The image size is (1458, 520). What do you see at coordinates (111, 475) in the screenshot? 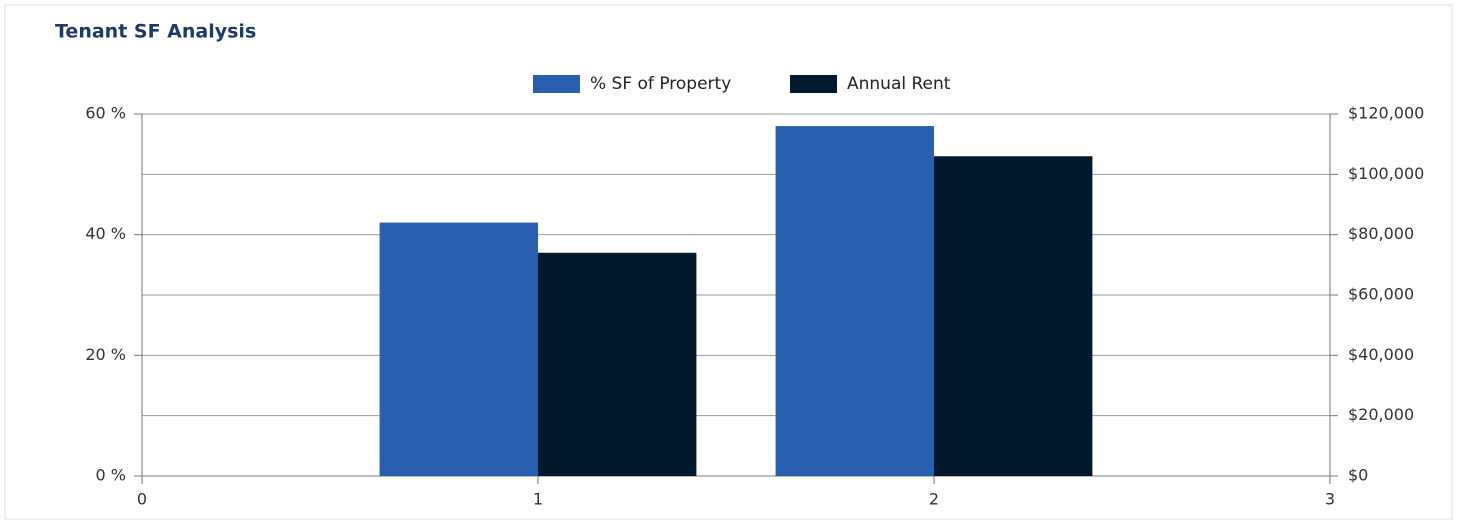
I see `y-tick-label: 0 %` at bounding box center [111, 475].